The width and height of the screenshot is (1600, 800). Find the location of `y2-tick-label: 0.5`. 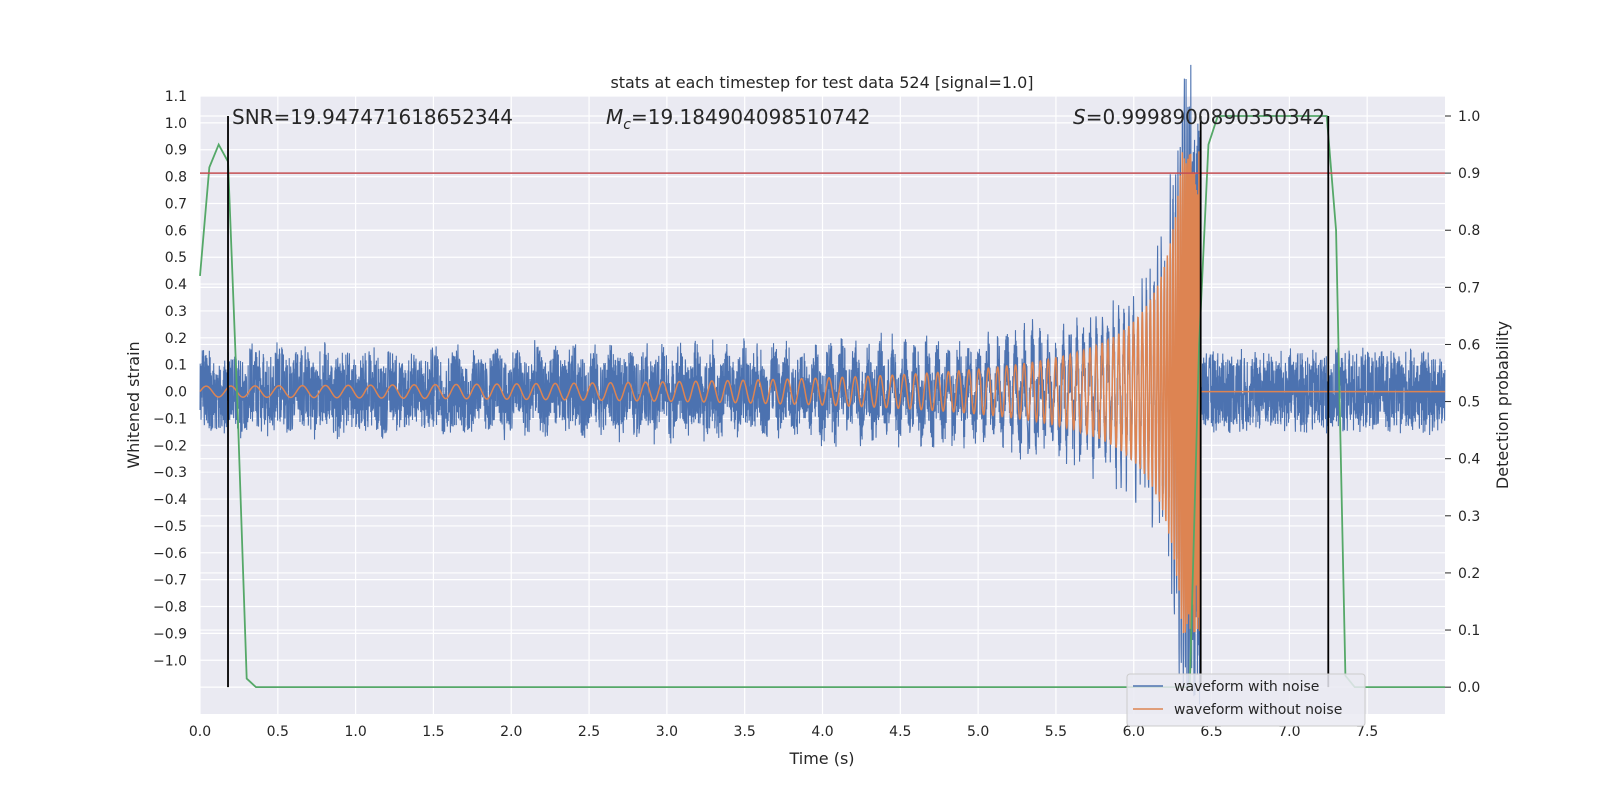

y2-tick-label: 0.5 is located at coordinates (1469, 403).